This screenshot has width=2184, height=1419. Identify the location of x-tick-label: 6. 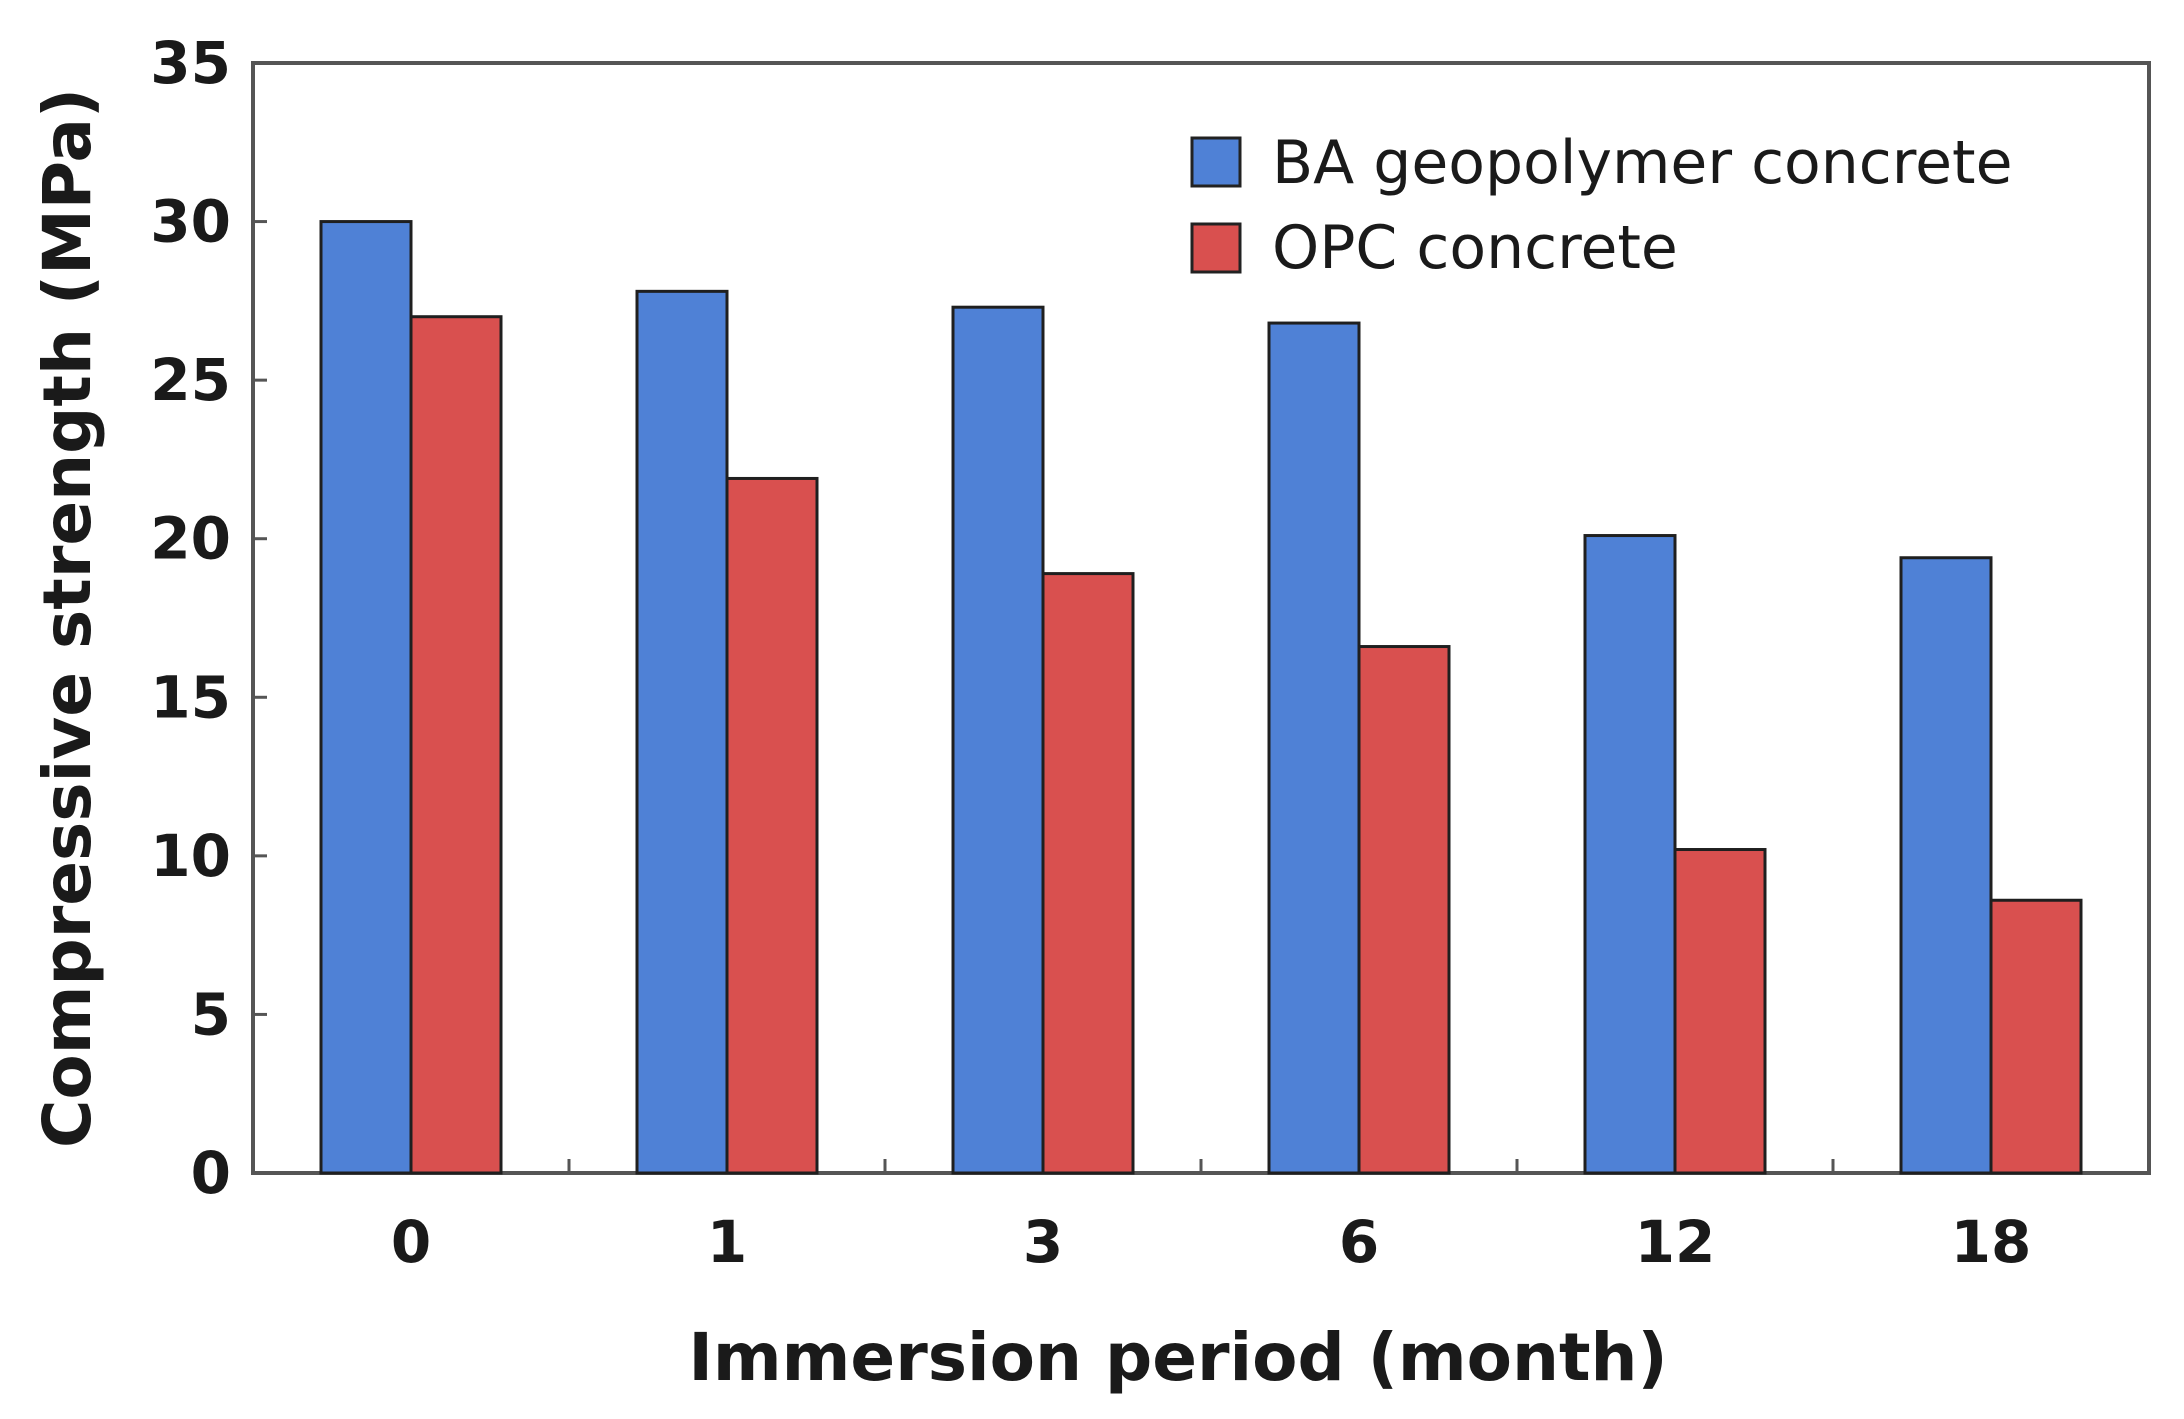
(1359, 1242).